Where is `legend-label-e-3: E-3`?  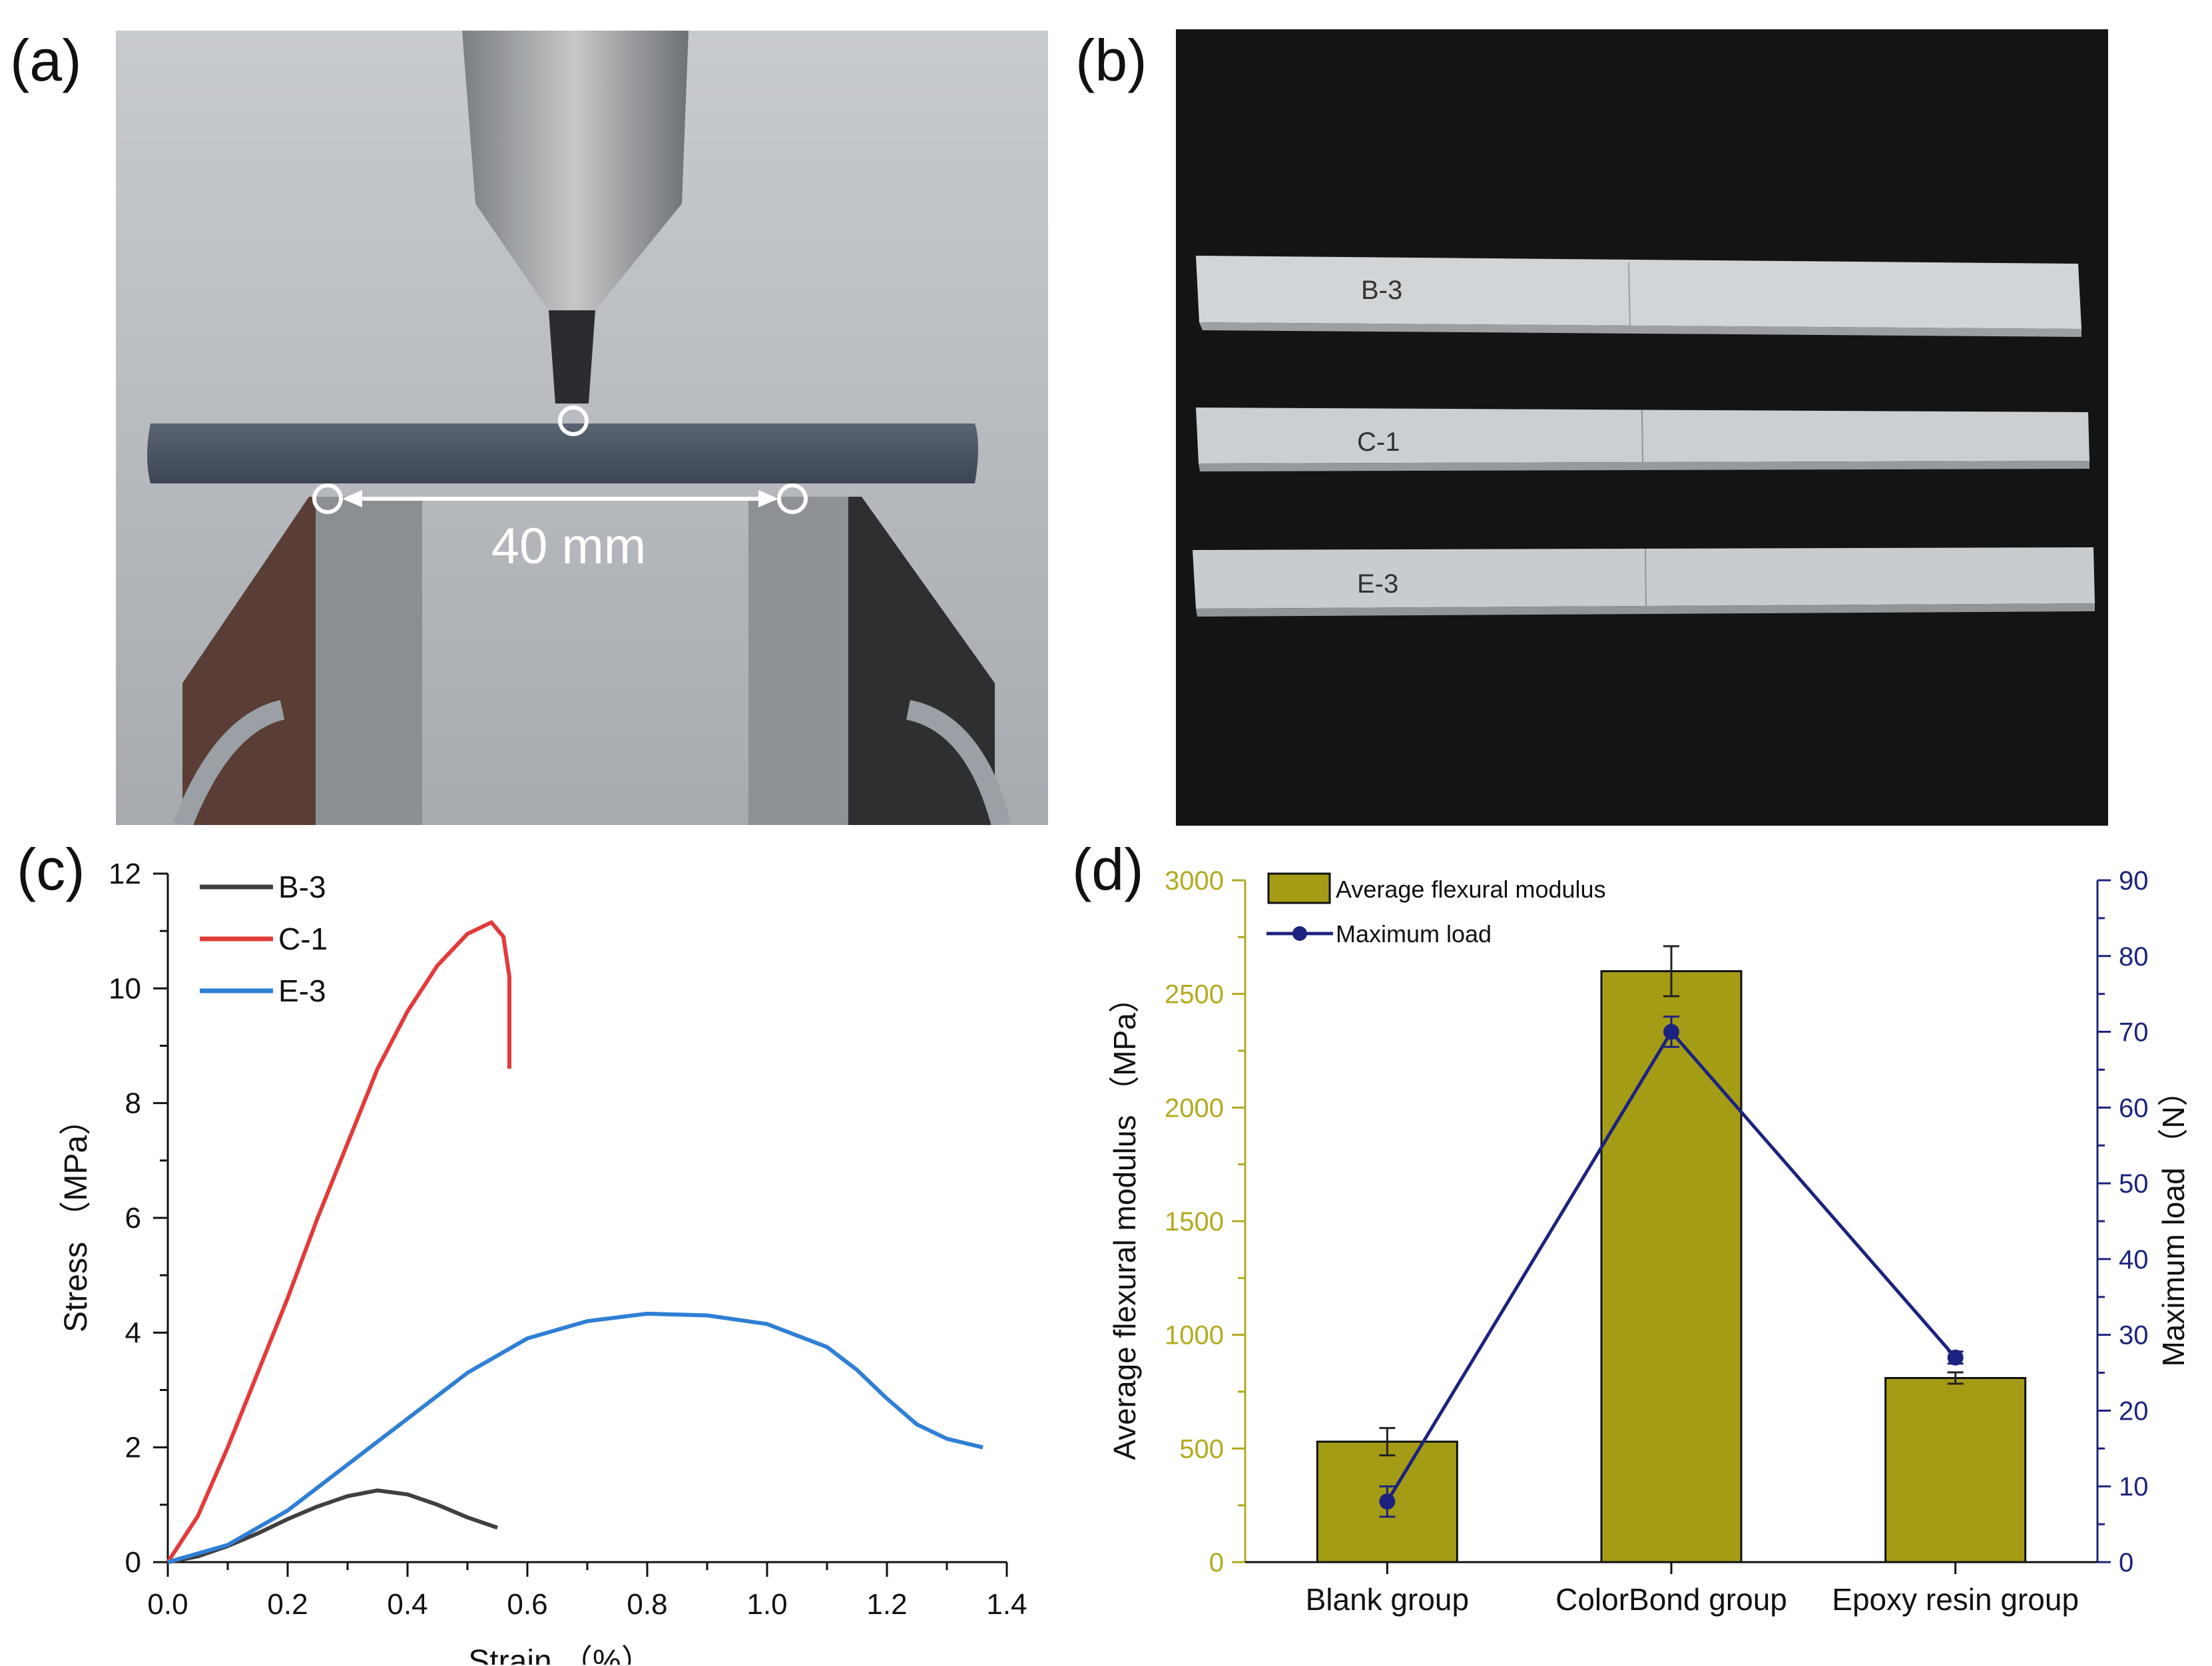
legend-label-e-3: E-3 is located at coordinates (302, 990).